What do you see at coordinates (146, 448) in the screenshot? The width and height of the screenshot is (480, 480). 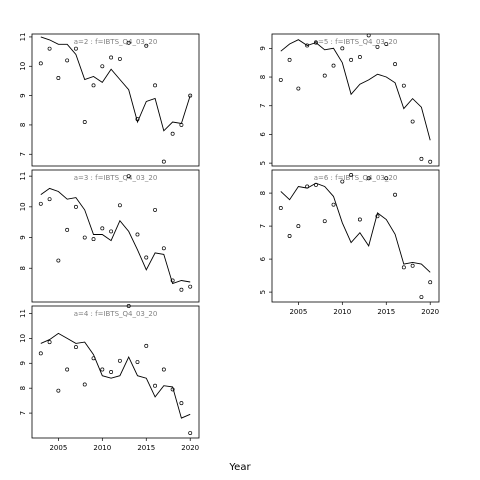 I see `x-tick-label: 2015` at bounding box center [146, 448].